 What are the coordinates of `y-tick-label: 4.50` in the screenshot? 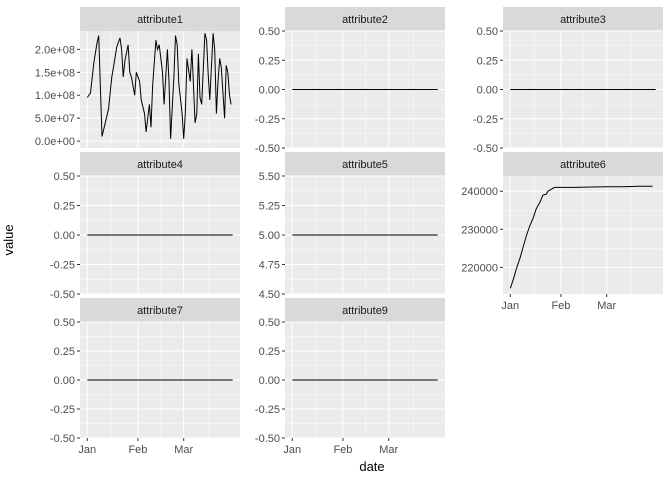 It's located at (269, 295).